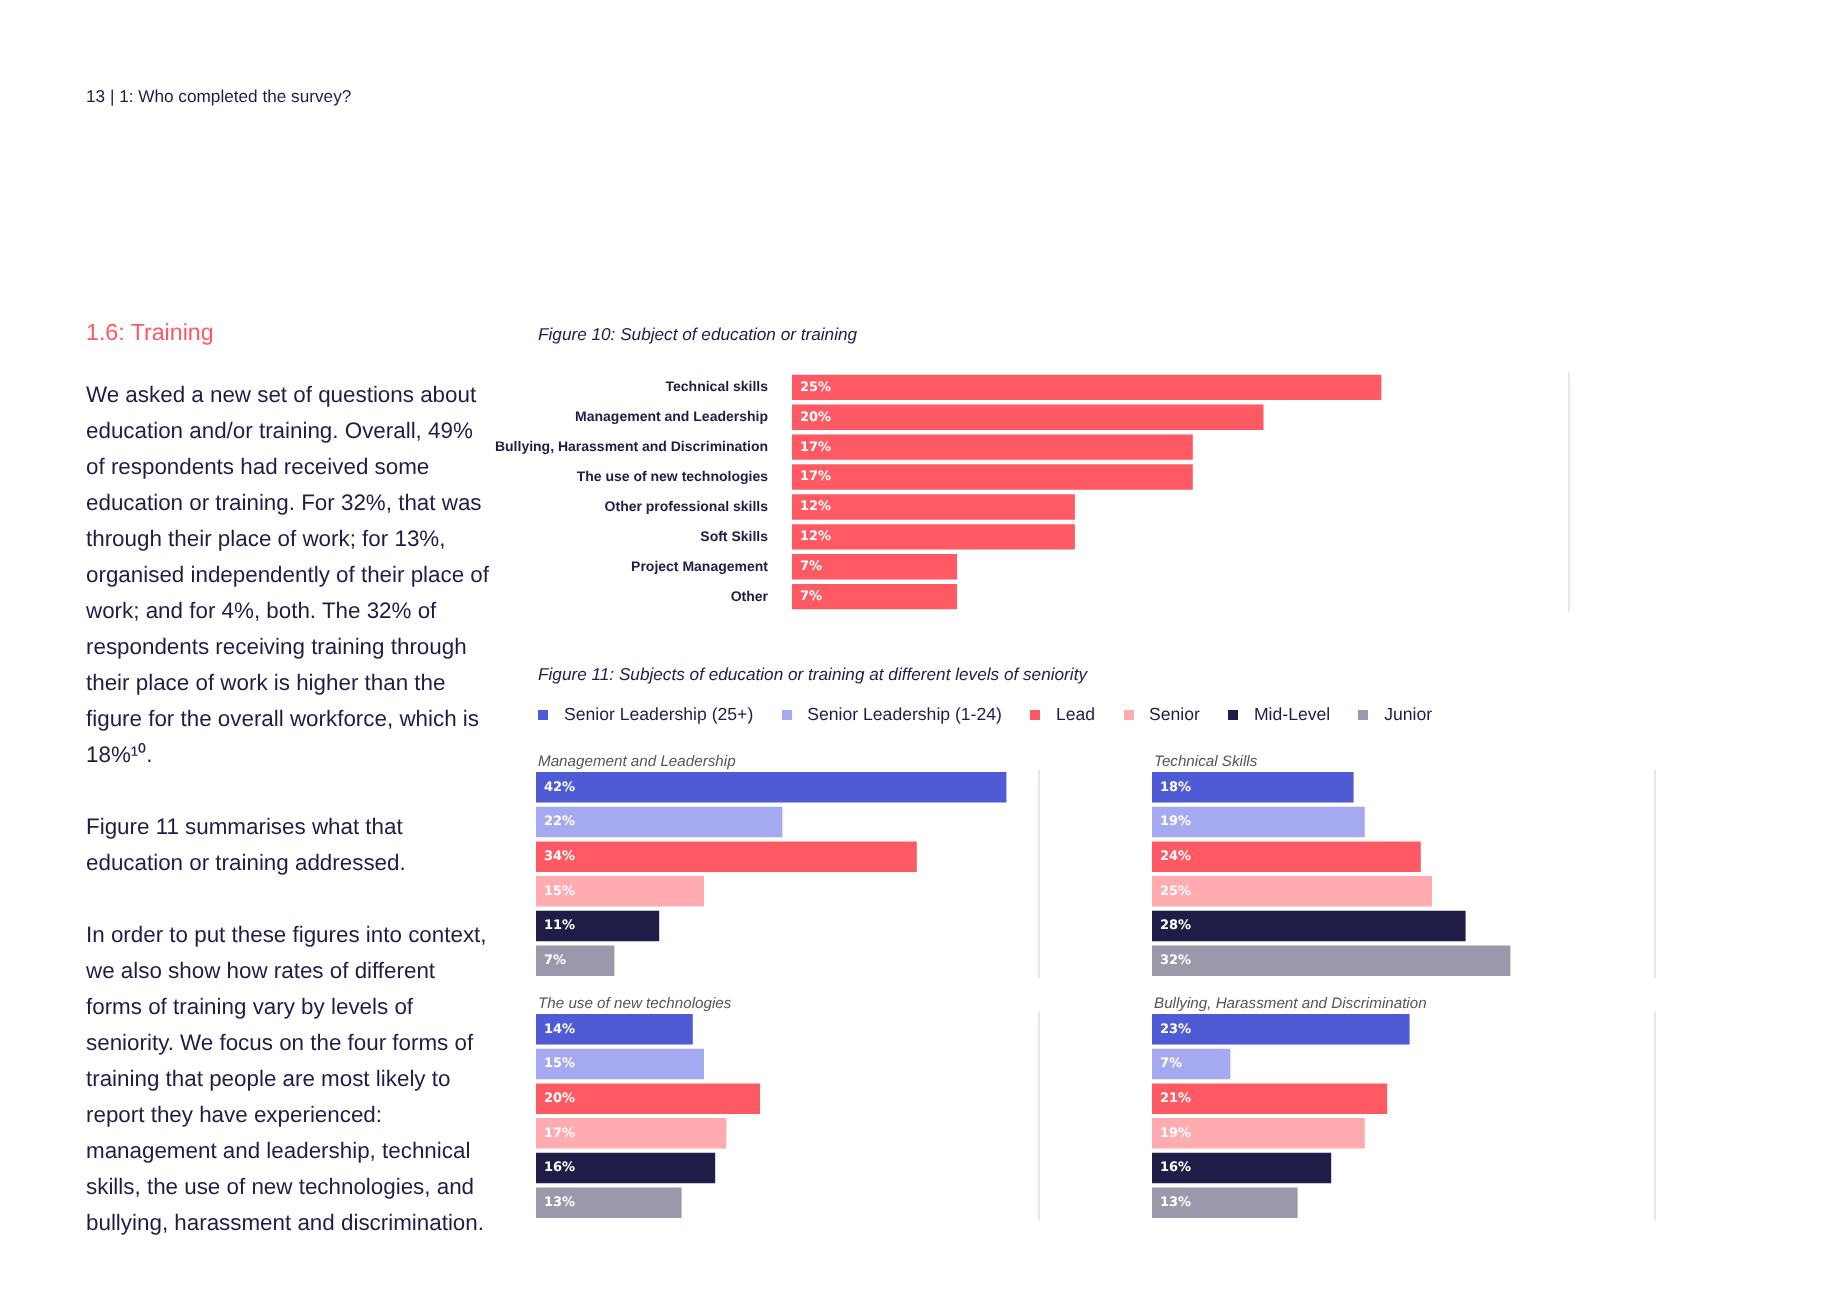  Describe the element at coordinates (247, 847) in the screenshot. I see `caption: Figure 11 summarises what that education or training addressed.` at that location.